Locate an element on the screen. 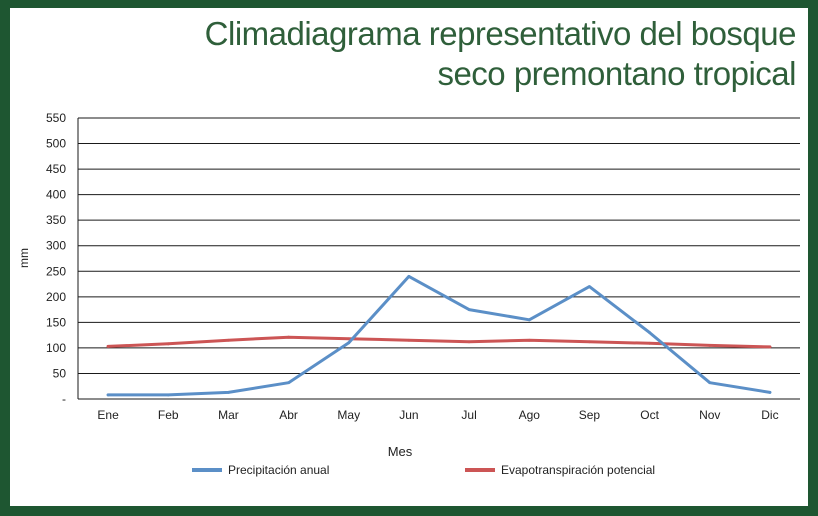 The image size is (818, 516). y-tick-labels: - 50 100 150 200 250 300 350 400 450 500 550 is located at coordinates (56, 258).